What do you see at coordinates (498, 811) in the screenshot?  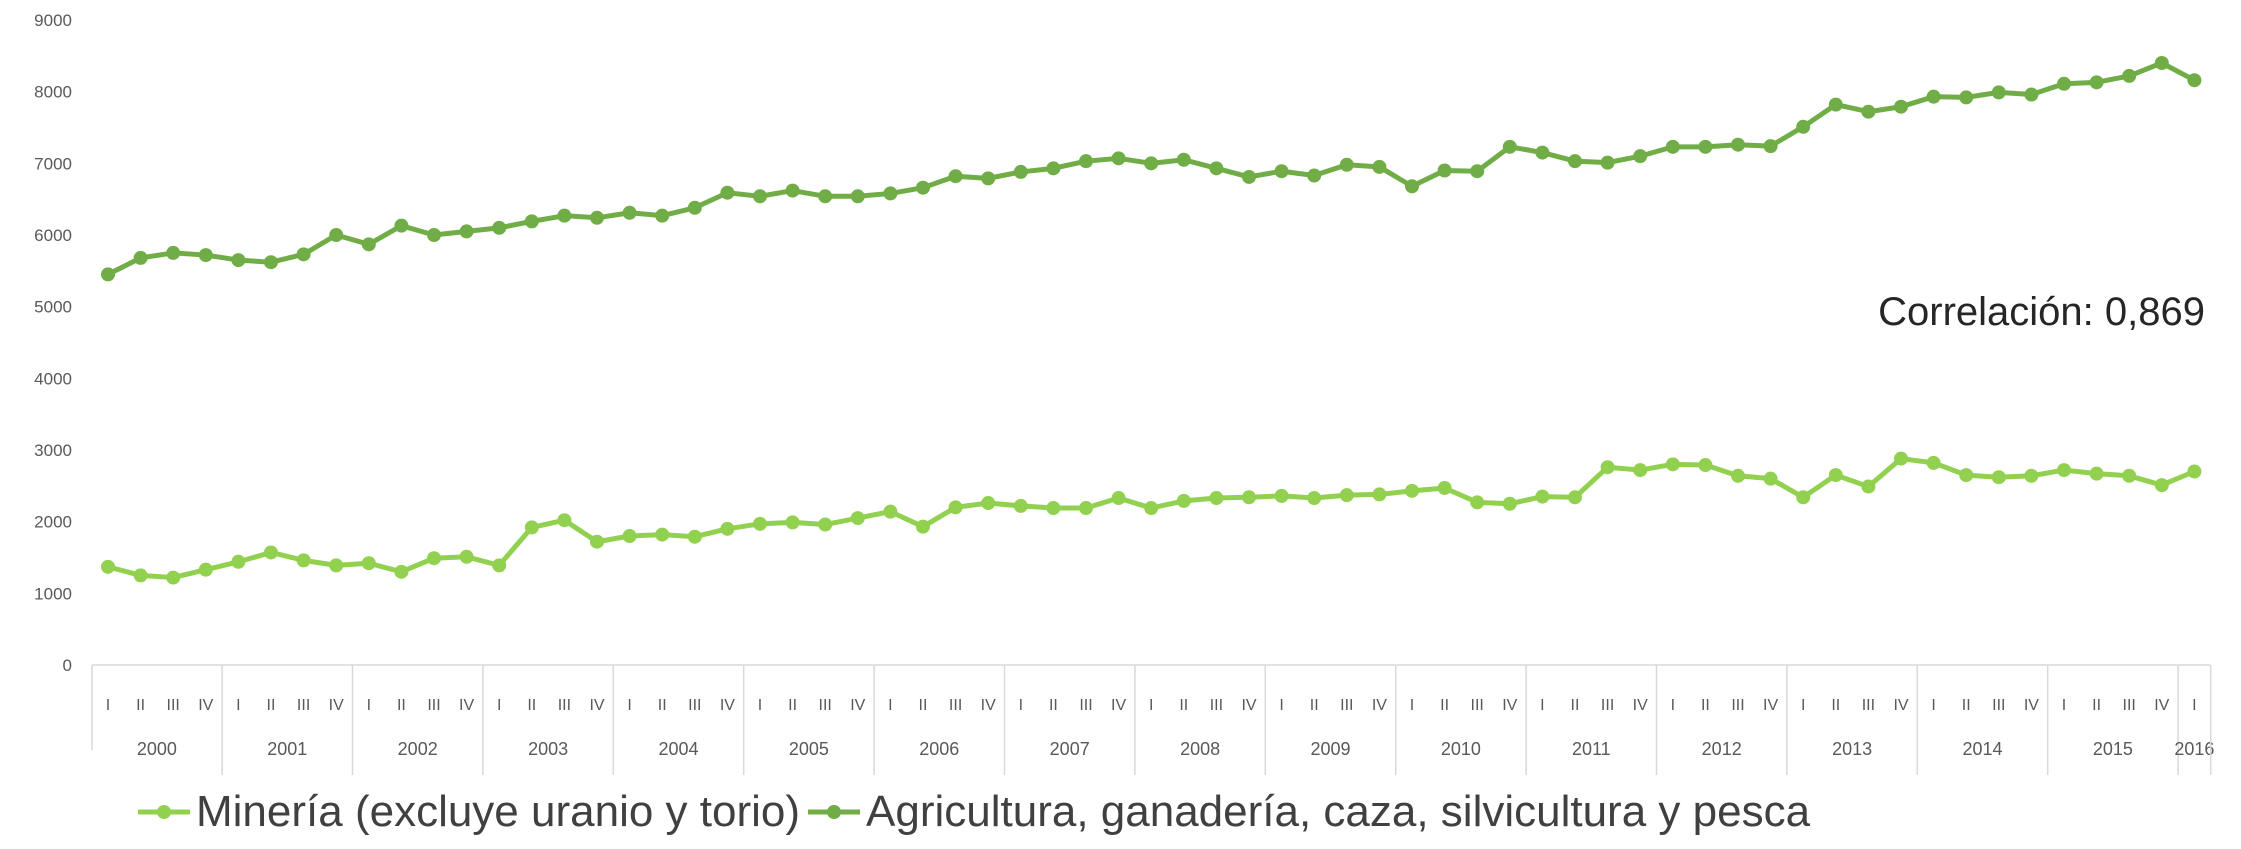 I see `legend-label-1: Minería (excluye uranio y torio)` at bounding box center [498, 811].